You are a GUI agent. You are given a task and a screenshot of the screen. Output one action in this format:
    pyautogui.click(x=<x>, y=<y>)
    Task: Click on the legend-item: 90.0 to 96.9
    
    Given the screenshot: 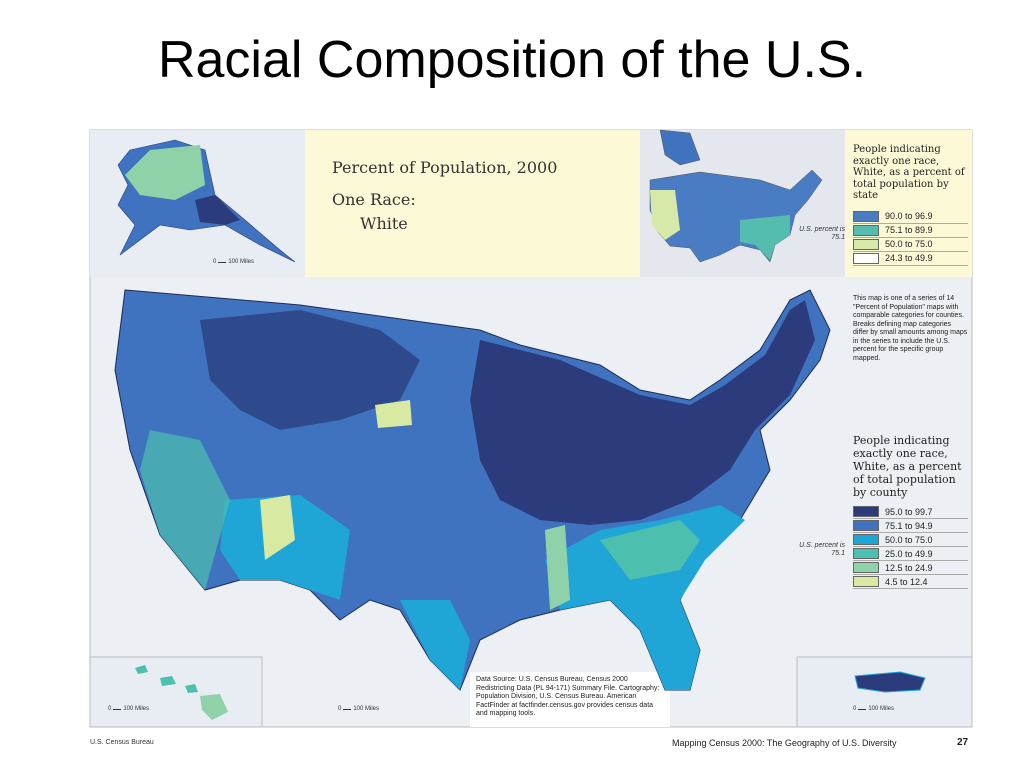 What is the action you would take?
    pyautogui.click(x=910, y=217)
    